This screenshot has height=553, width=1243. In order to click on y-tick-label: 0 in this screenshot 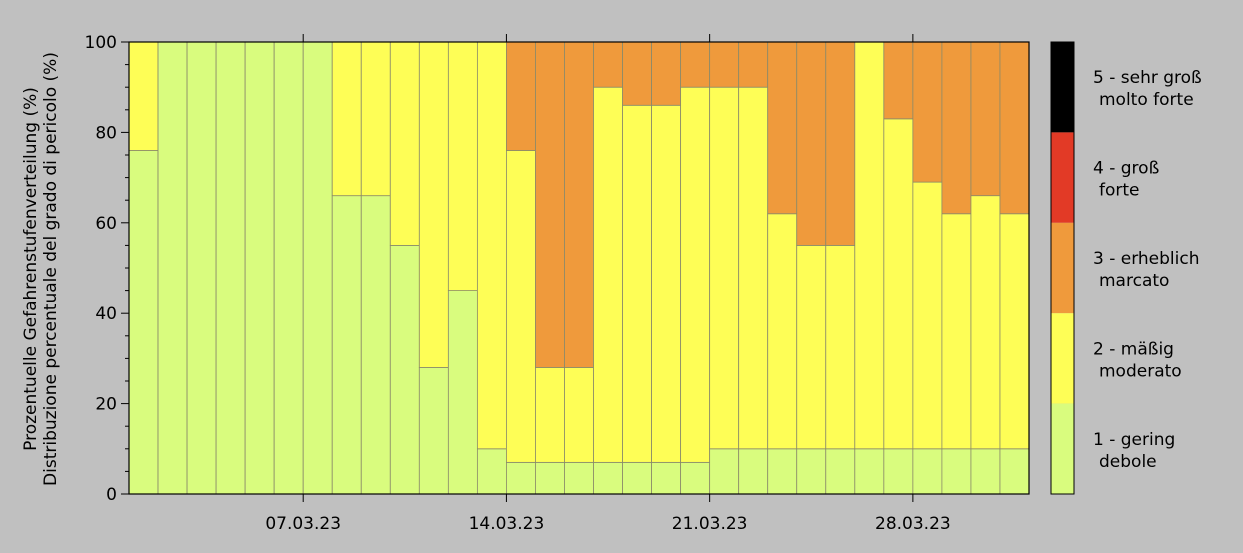, I will do `click(111, 495)`.